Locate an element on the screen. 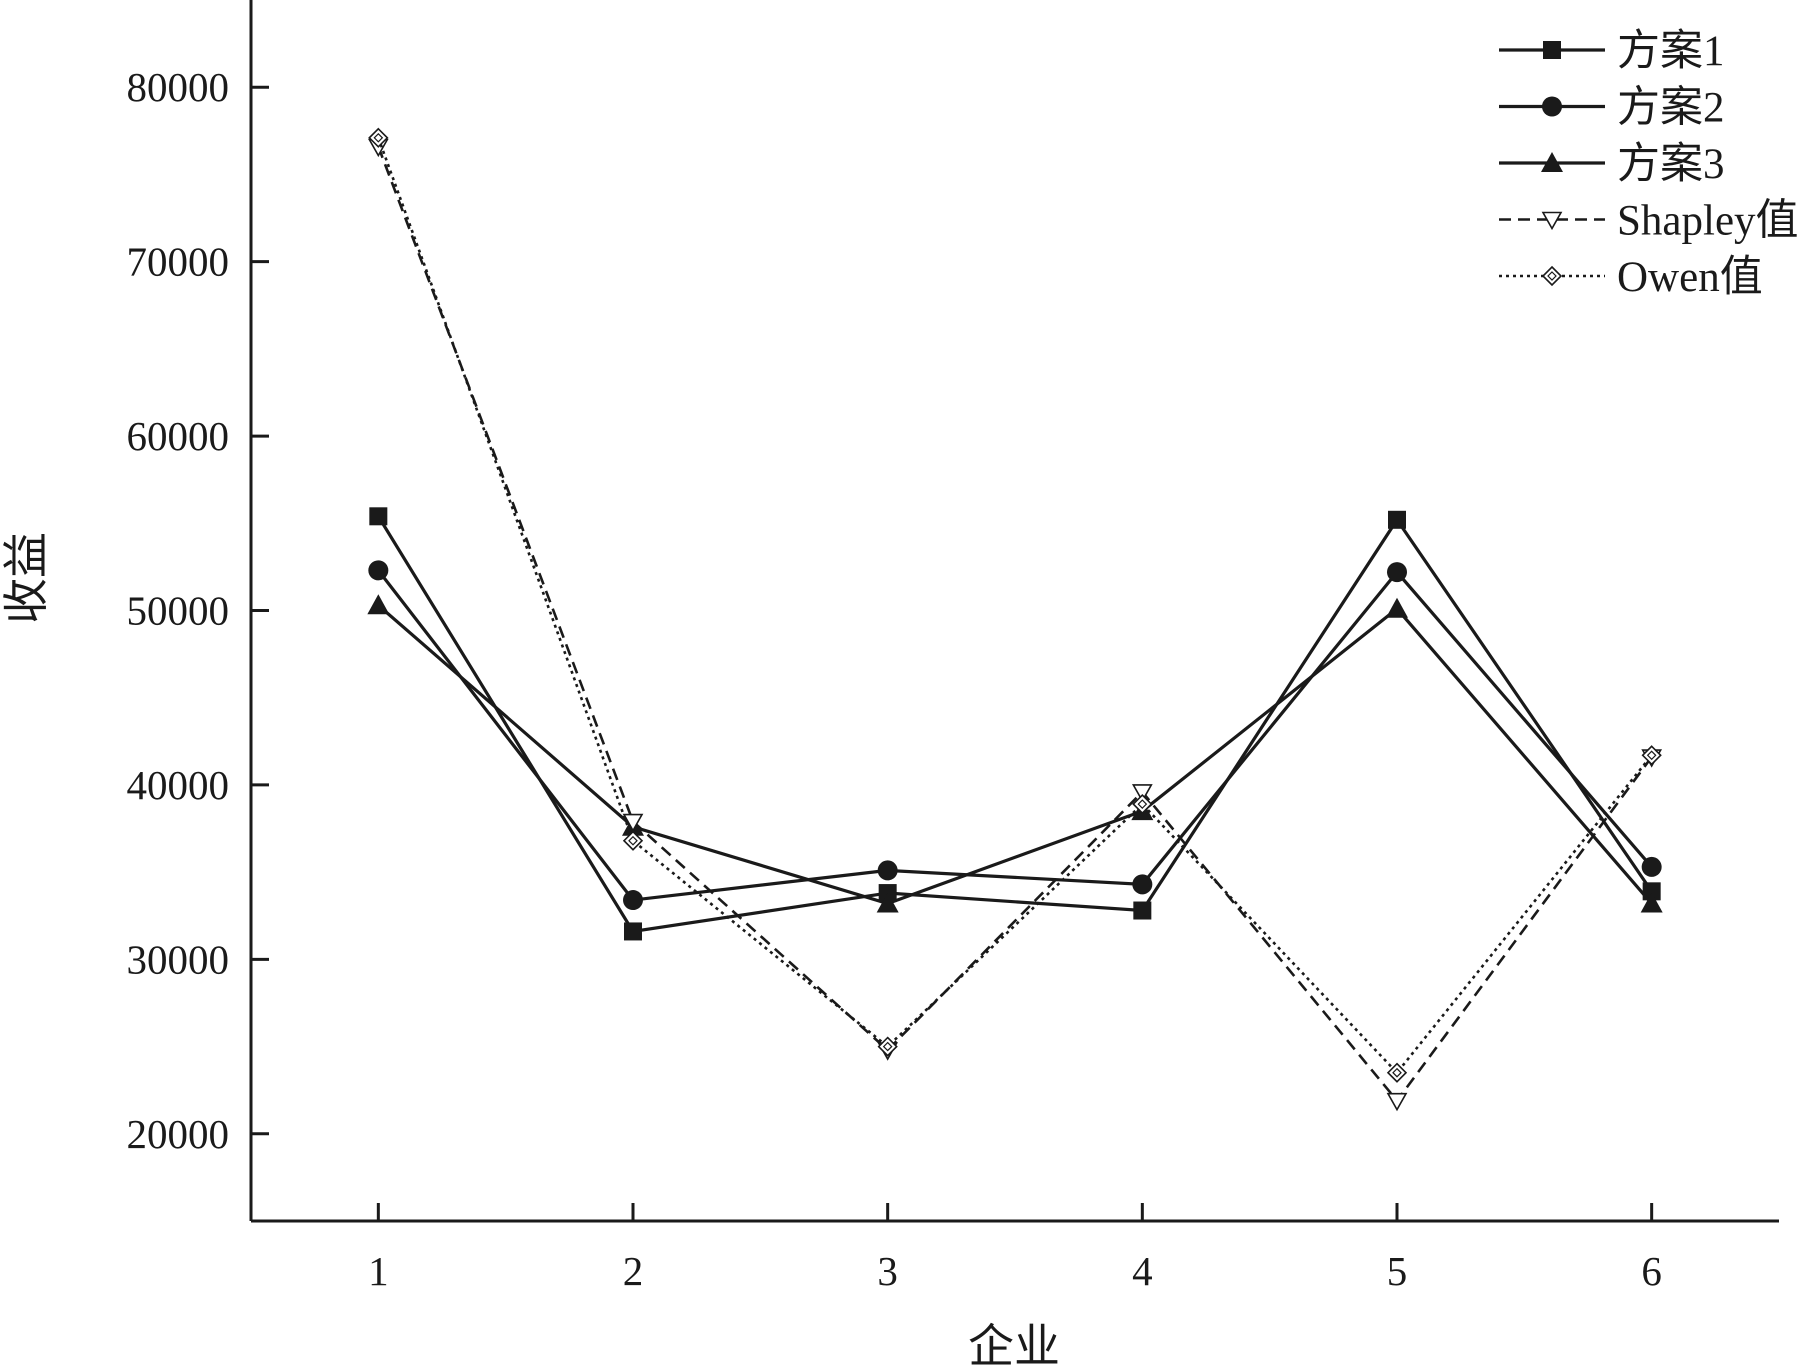  legend-label: Owen值 is located at coordinates (1690, 277).